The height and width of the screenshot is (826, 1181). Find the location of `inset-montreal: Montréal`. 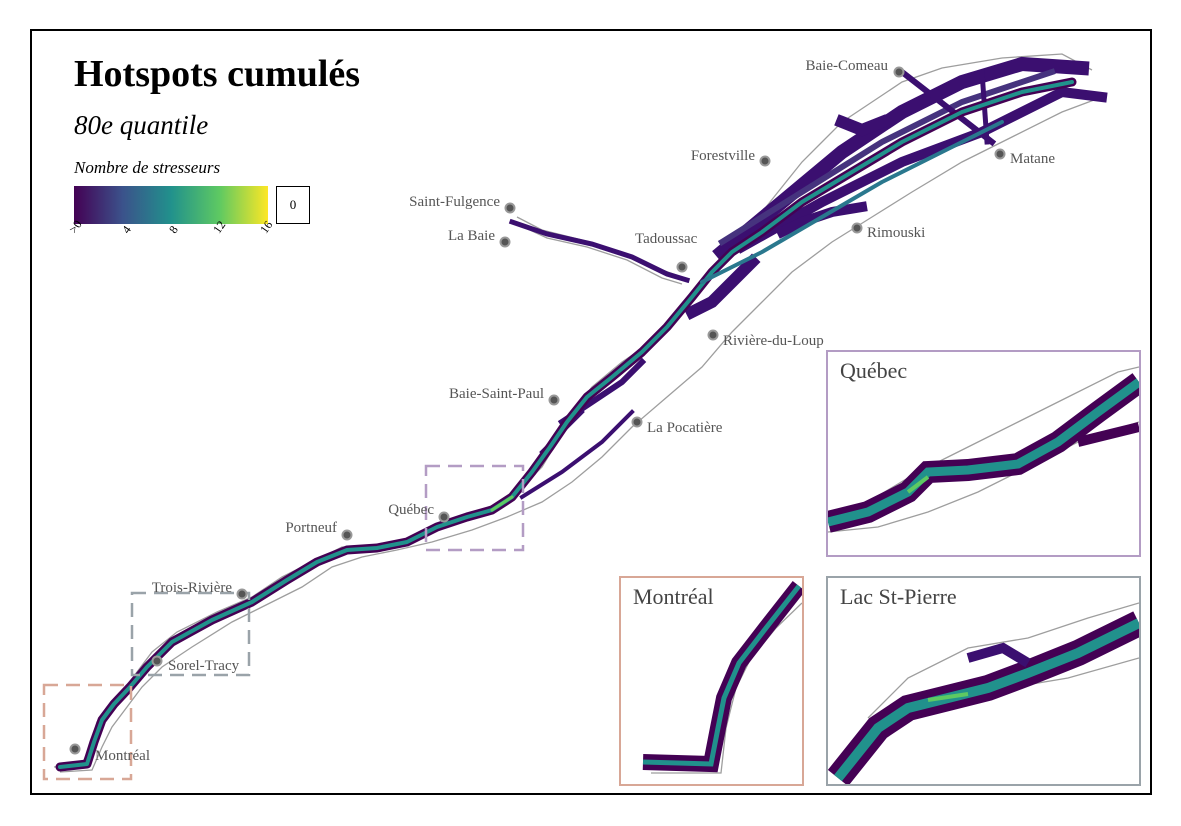

inset-montreal: Montréal is located at coordinates (711, 681).